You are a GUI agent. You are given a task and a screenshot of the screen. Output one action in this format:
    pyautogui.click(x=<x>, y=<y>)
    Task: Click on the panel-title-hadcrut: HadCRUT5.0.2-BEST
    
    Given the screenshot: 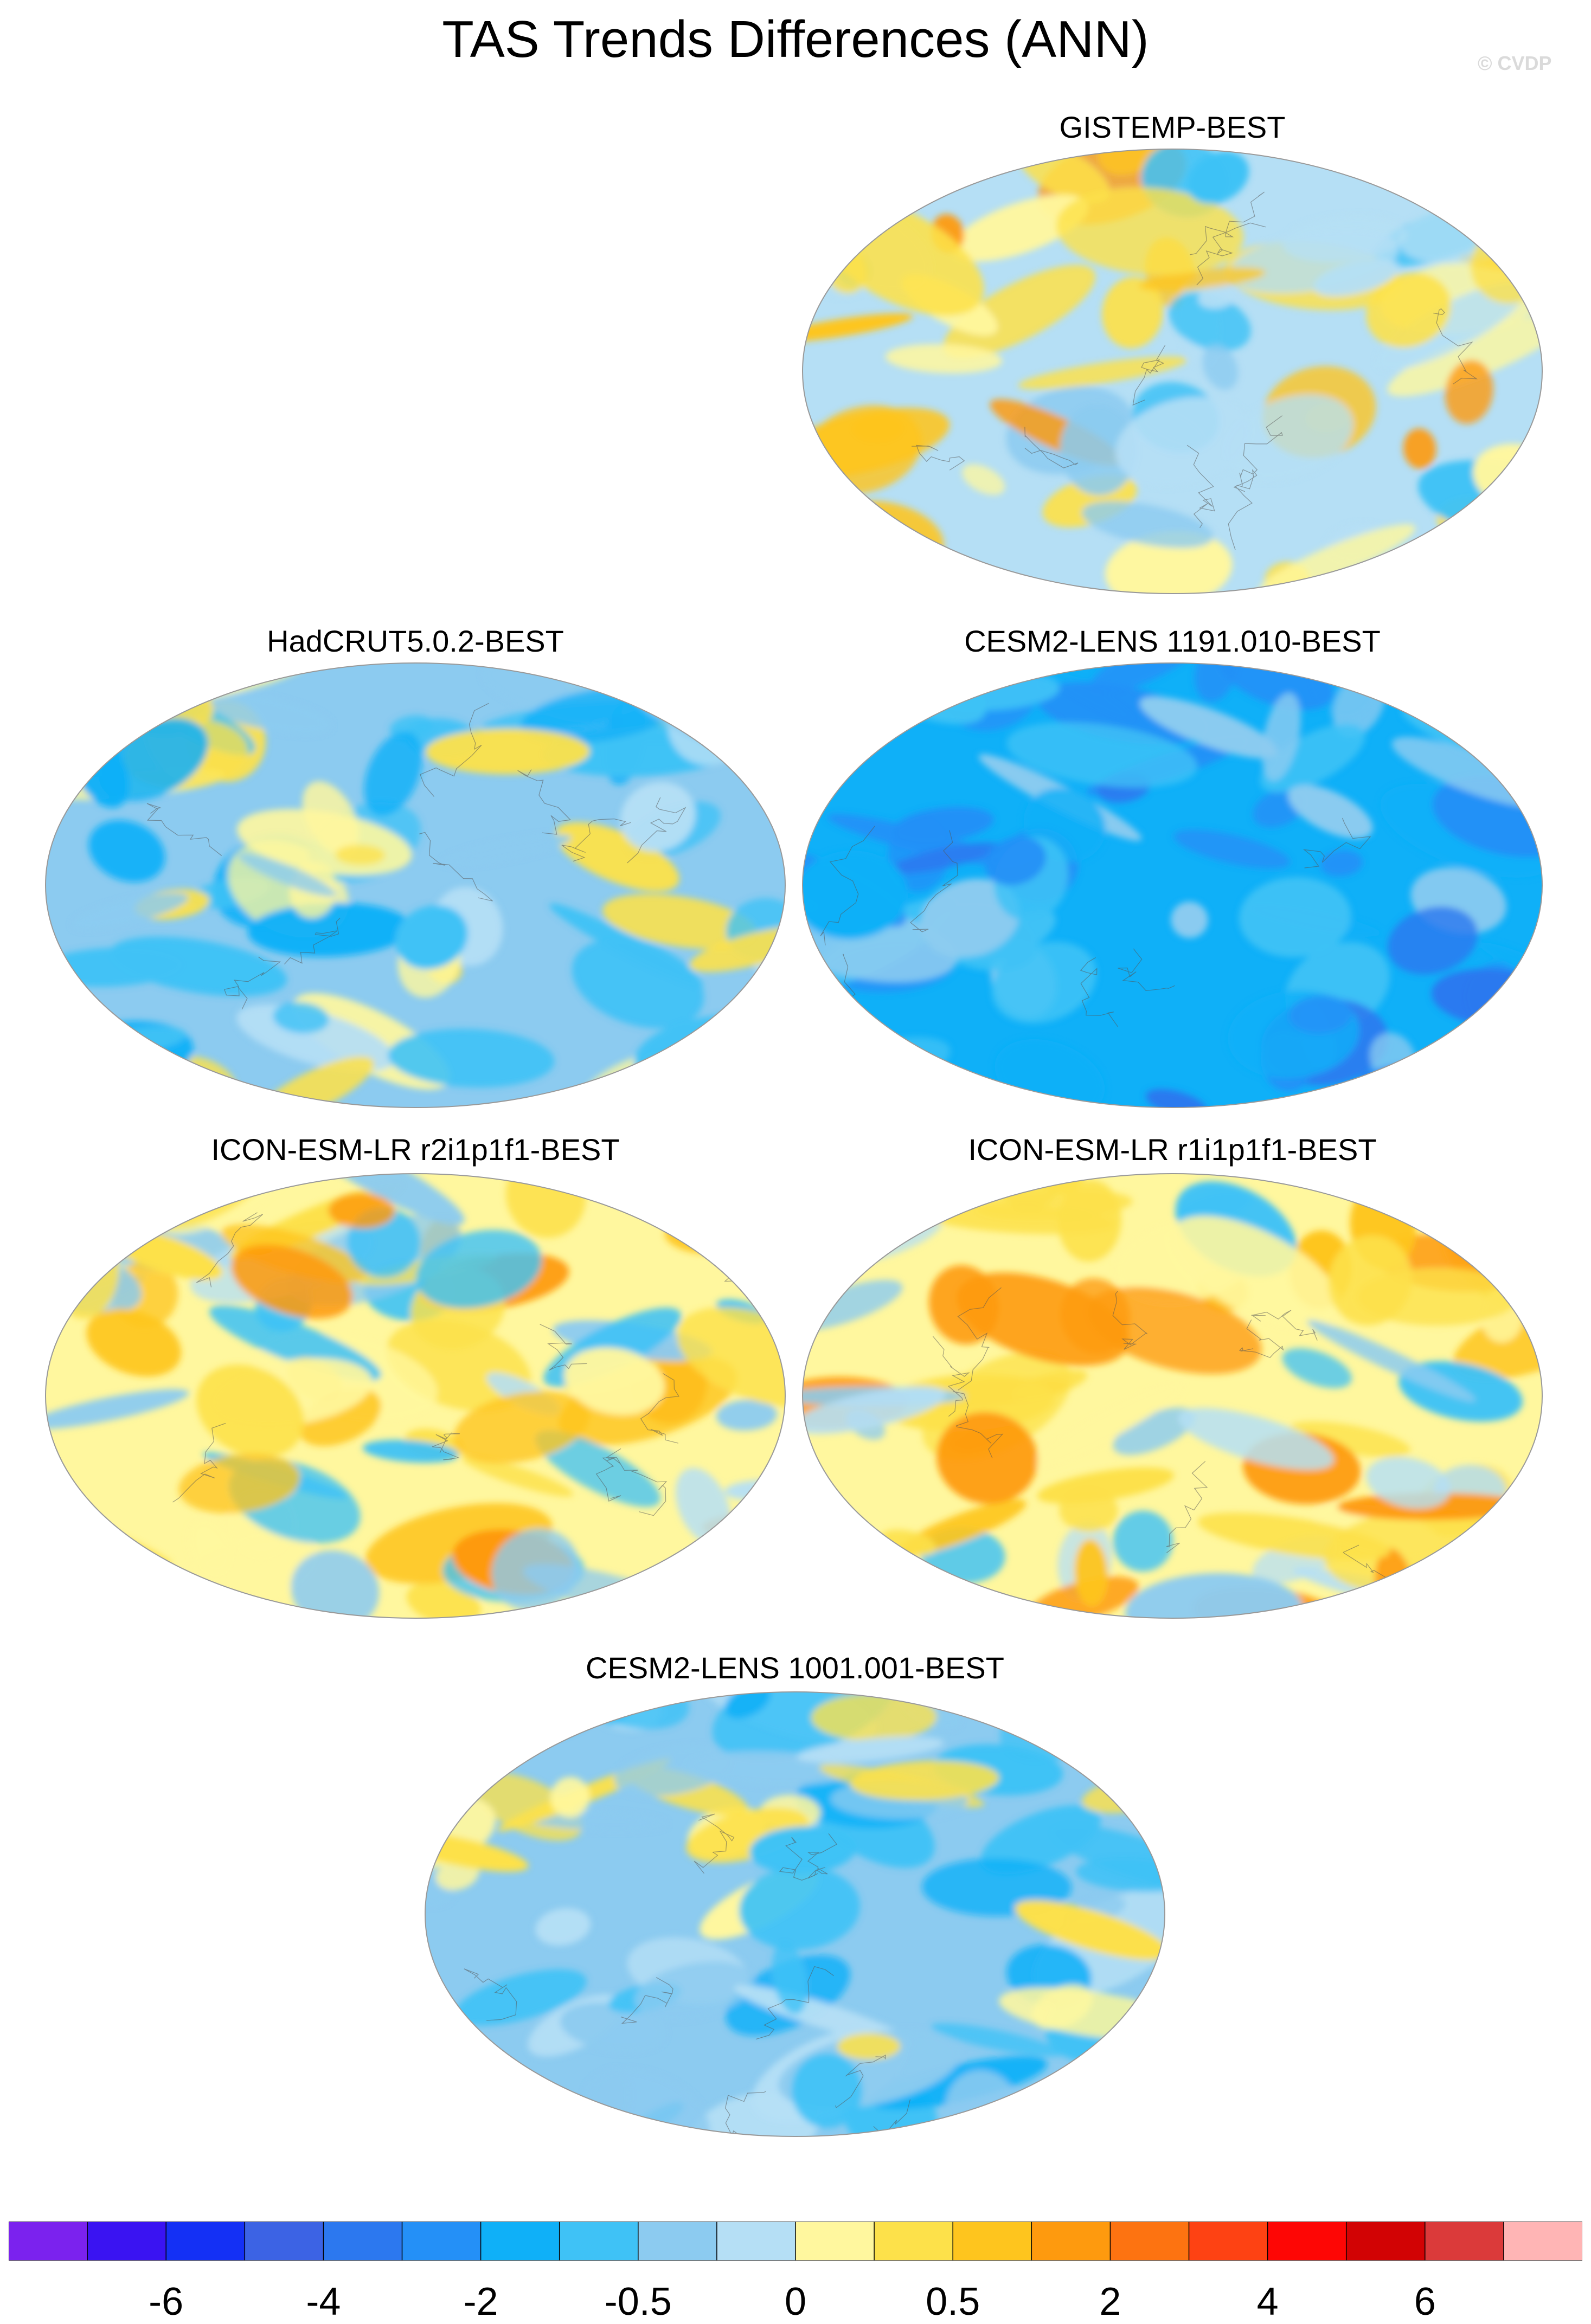 What is the action you would take?
    pyautogui.click(x=415, y=641)
    